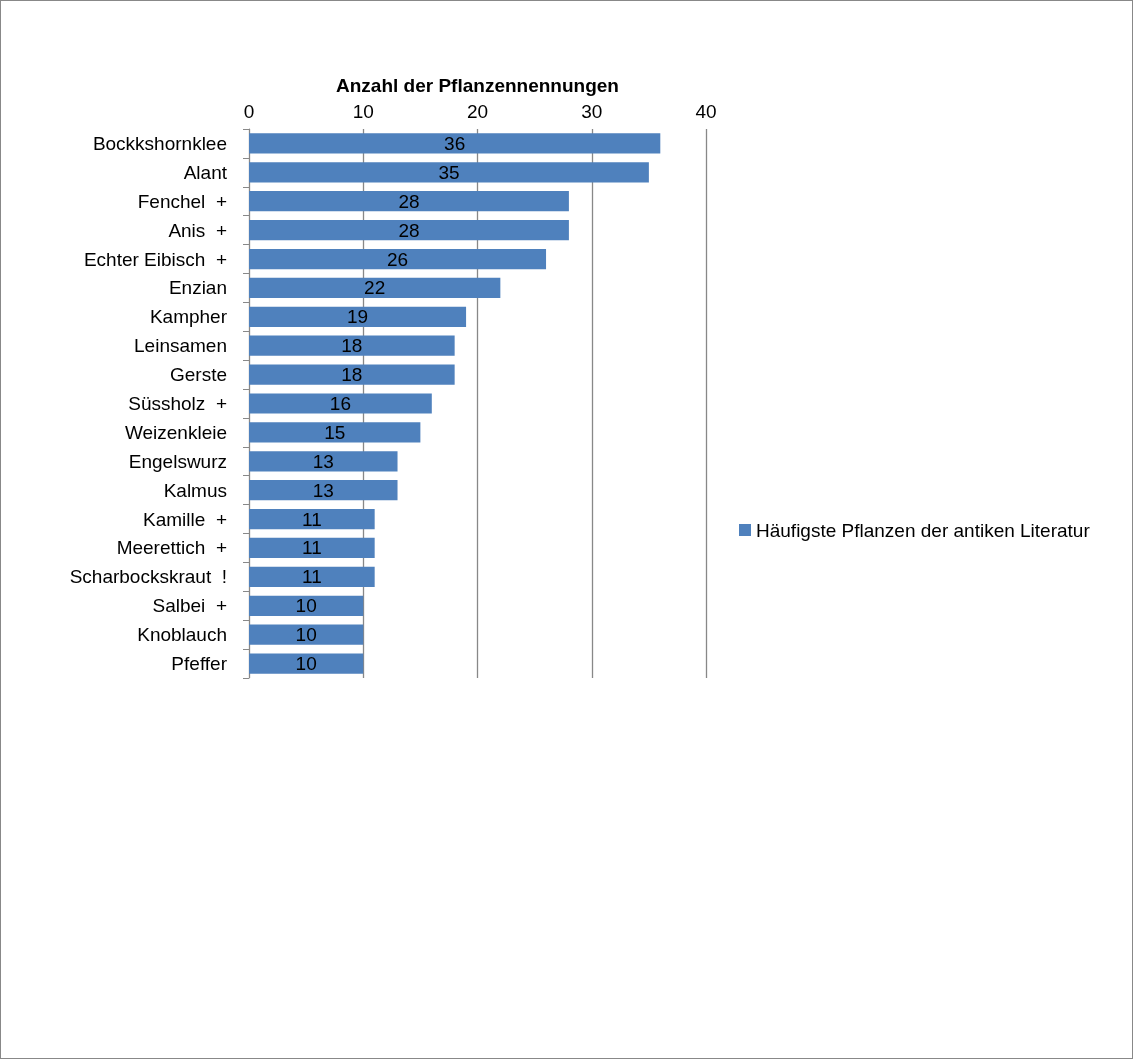 The height and width of the screenshot is (1059, 1133). I want to click on y-tick-label: Engelswurz, so click(177, 461).